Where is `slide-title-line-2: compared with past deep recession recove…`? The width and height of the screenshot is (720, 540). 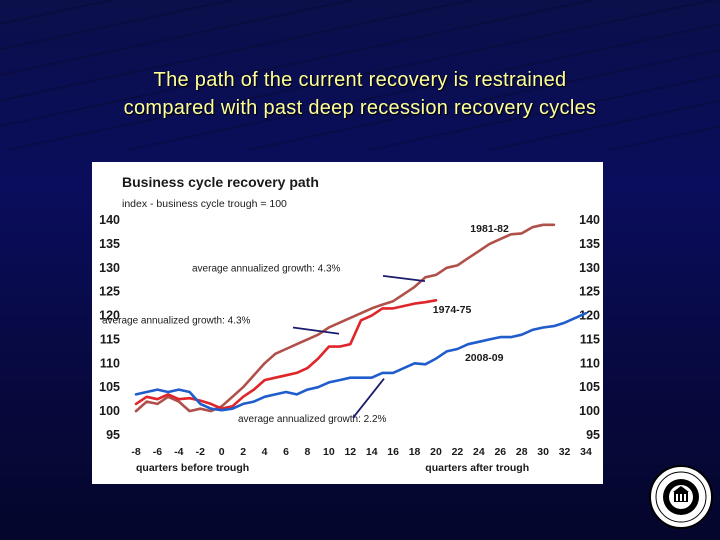
slide-title-line-2: compared with past deep recession recove… is located at coordinates (360, 108).